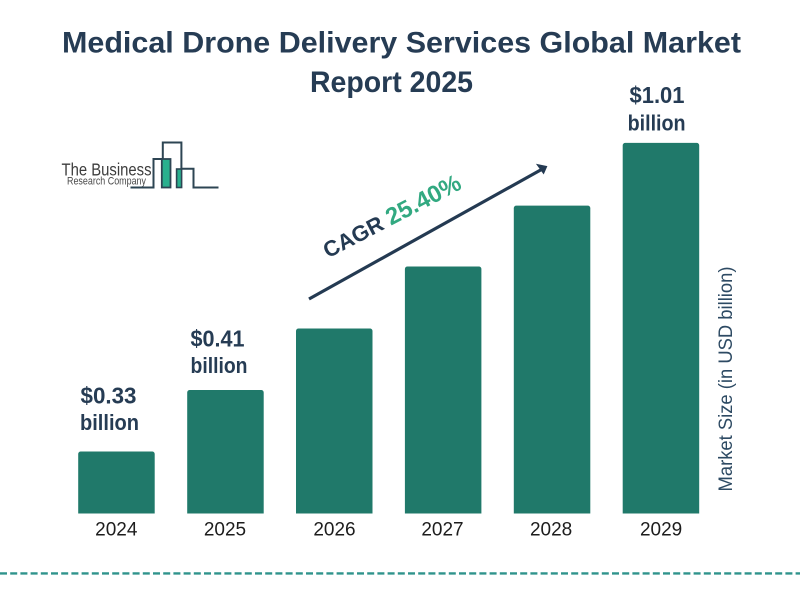 Image resolution: width=800 pixels, height=600 pixels. Describe the element at coordinates (334, 530) in the screenshot. I see `svg-text: 2026` at that location.